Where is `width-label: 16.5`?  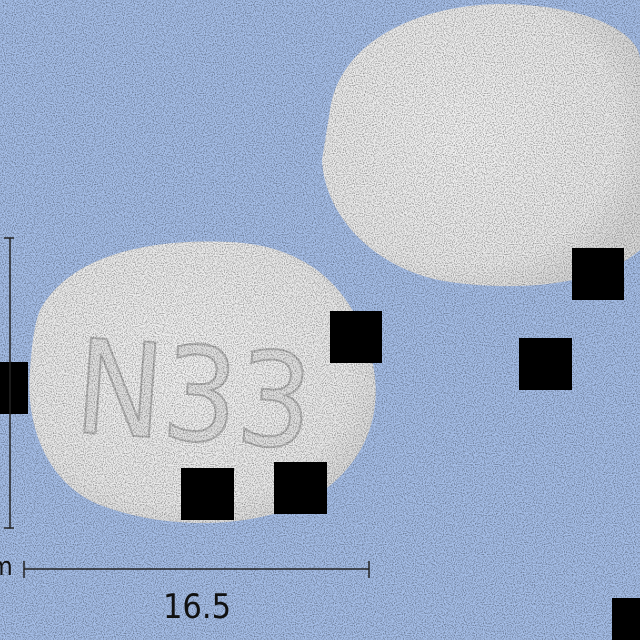 width-label: 16.5 is located at coordinates (197, 607).